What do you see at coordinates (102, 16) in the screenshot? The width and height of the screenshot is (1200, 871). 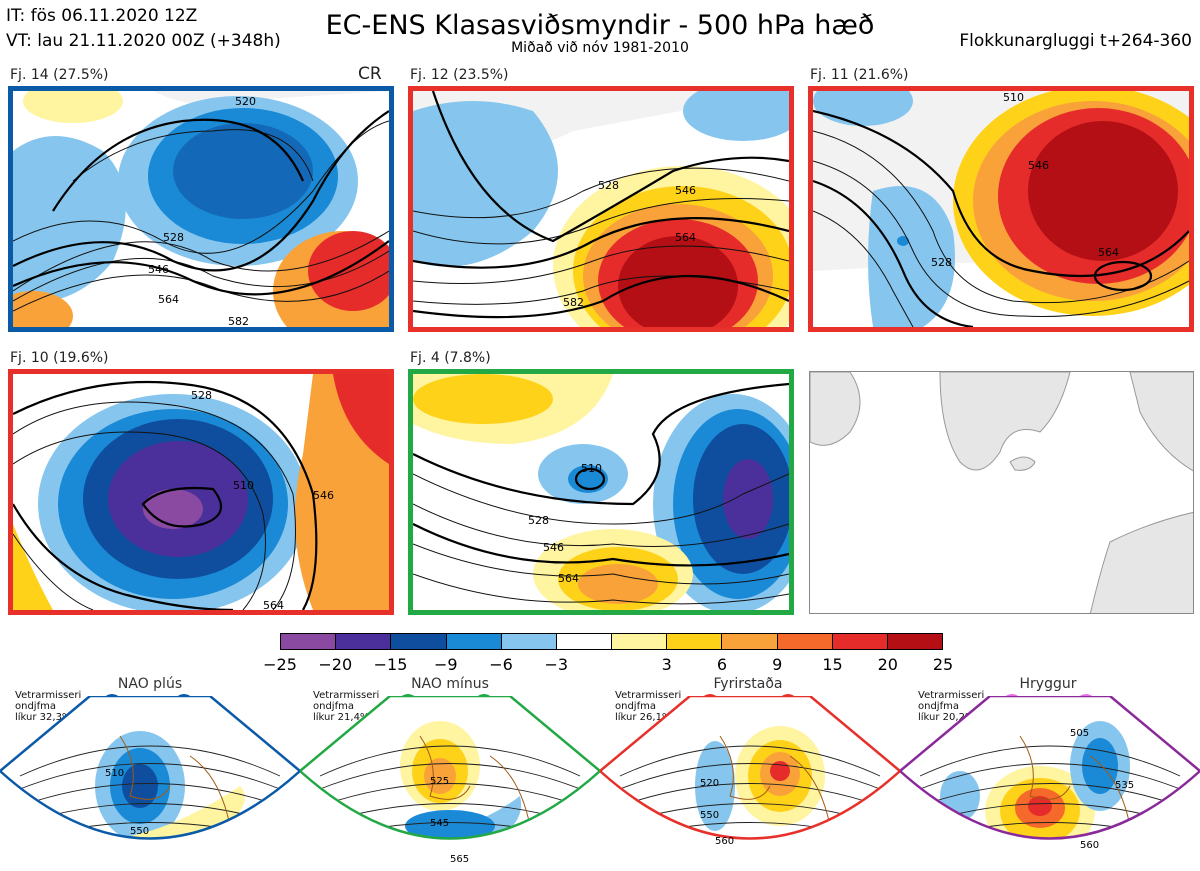 I see `init-time: IT: fös 06.11.2020 12Z` at bounding box center [102, 16].